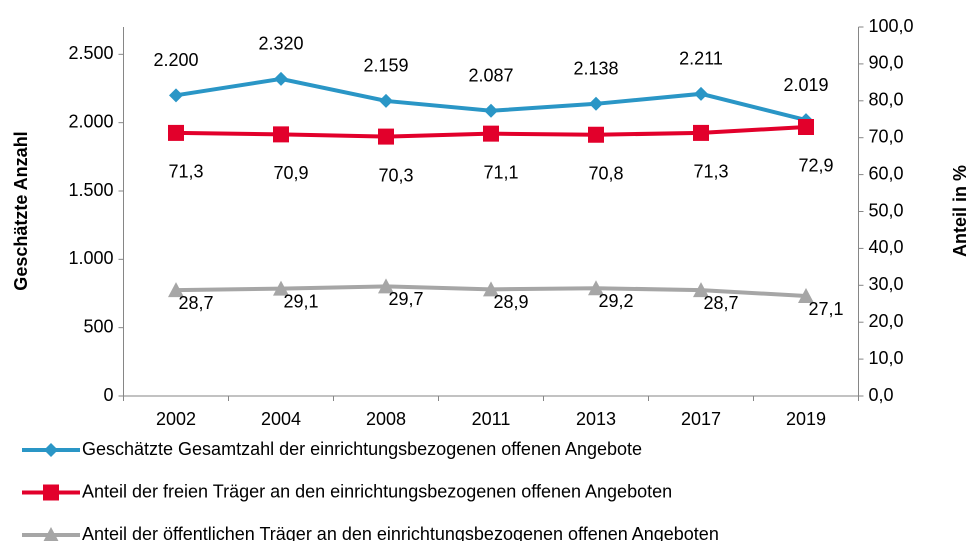 The height and width of the screenshot is (541, 975). What do you see at coordinates (510, 302) in the screenshot?
I see `data-label: 28,9` at bounding box center [510, 302].